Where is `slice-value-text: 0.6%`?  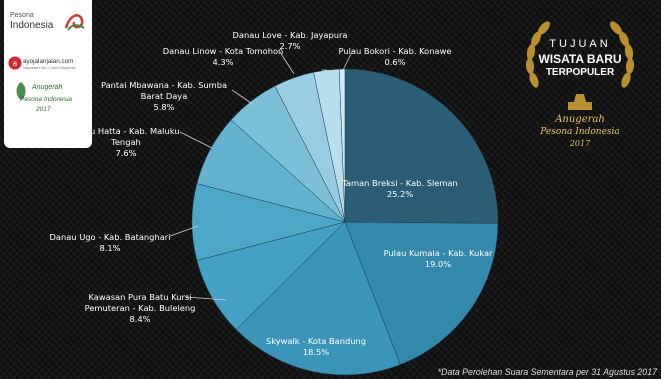 slice-value-text: 0.6% is located at coordinates (394, 62).